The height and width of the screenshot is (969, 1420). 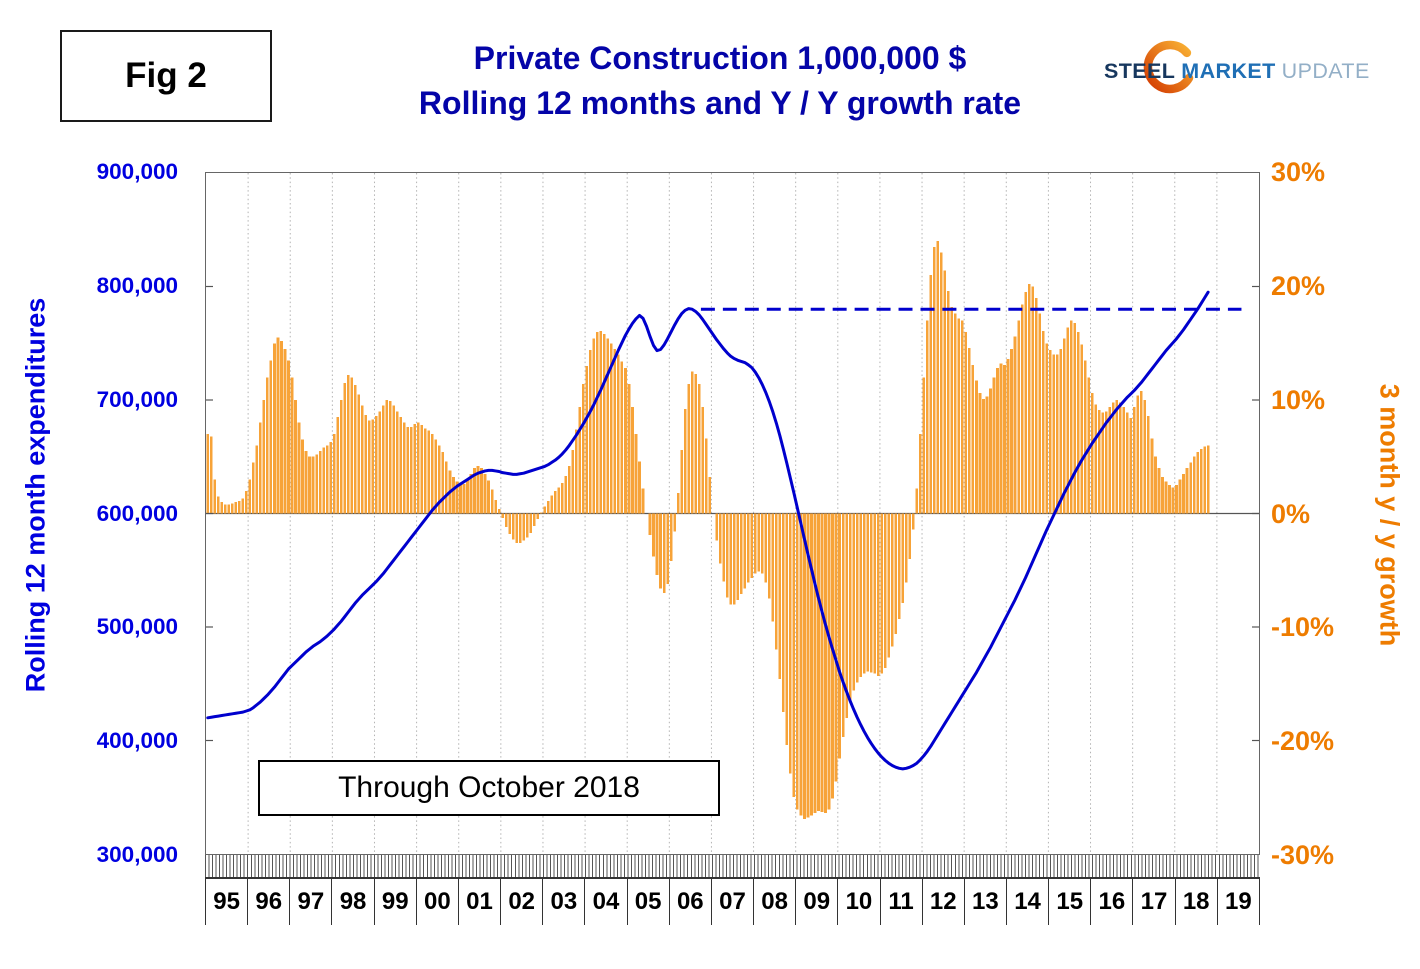 I want to click on x-axis-year-label: 99, so click(x=396, y=902).